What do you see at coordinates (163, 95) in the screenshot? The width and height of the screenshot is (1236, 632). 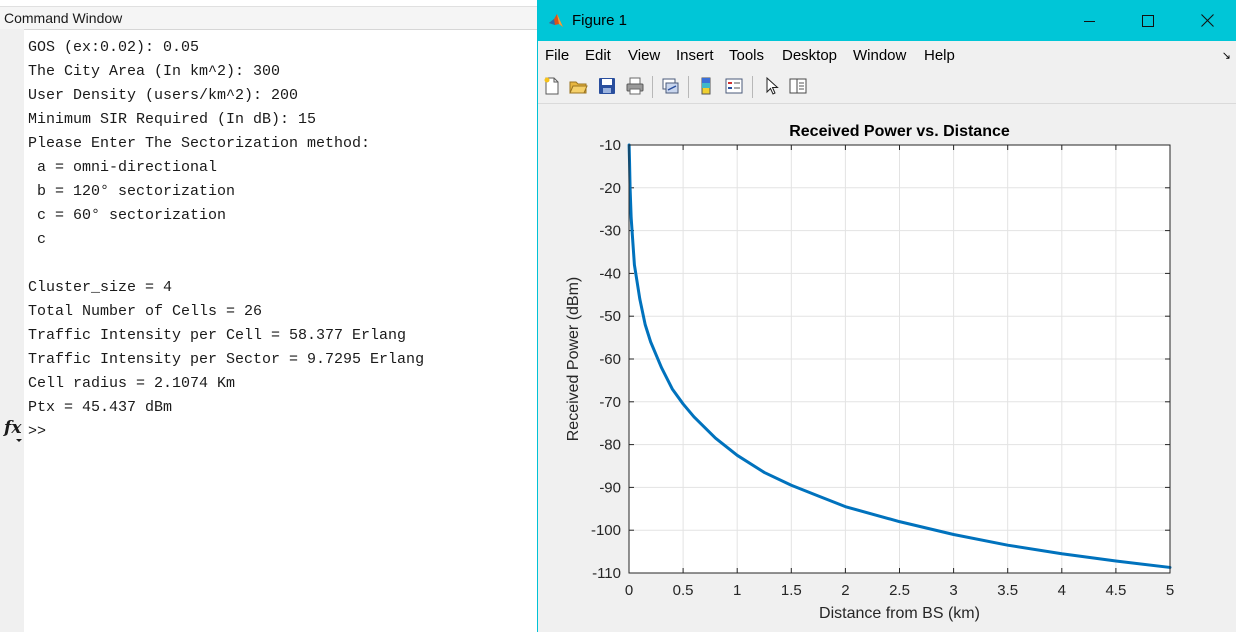 I see `command-output-line: User Density (users/km^2): 200` at bounding box center [163, 95].